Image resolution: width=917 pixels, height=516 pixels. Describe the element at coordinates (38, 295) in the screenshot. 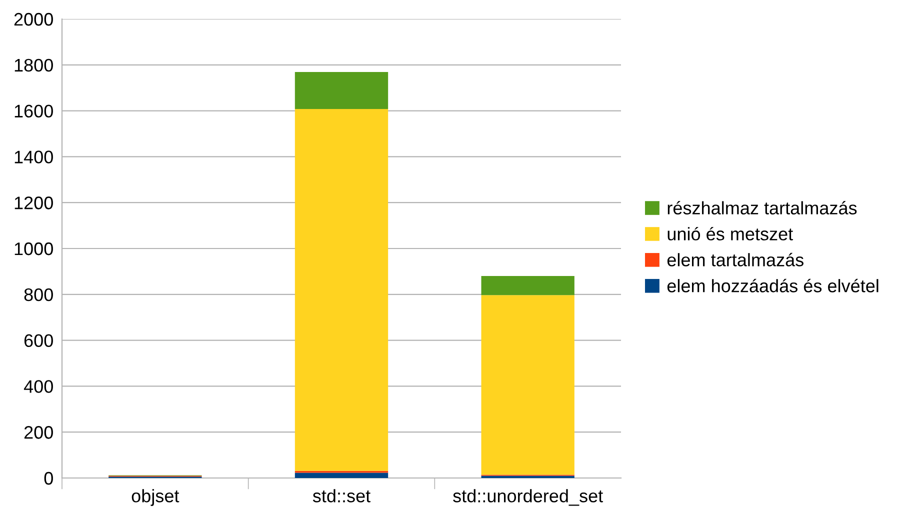

I see `y-tick-label: 800` at that location.